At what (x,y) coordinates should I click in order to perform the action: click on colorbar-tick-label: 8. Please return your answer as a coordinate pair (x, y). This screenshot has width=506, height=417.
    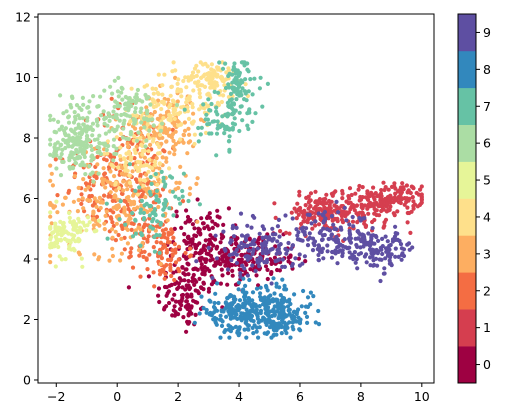
    Looking at the image, I should click on (487, 69).